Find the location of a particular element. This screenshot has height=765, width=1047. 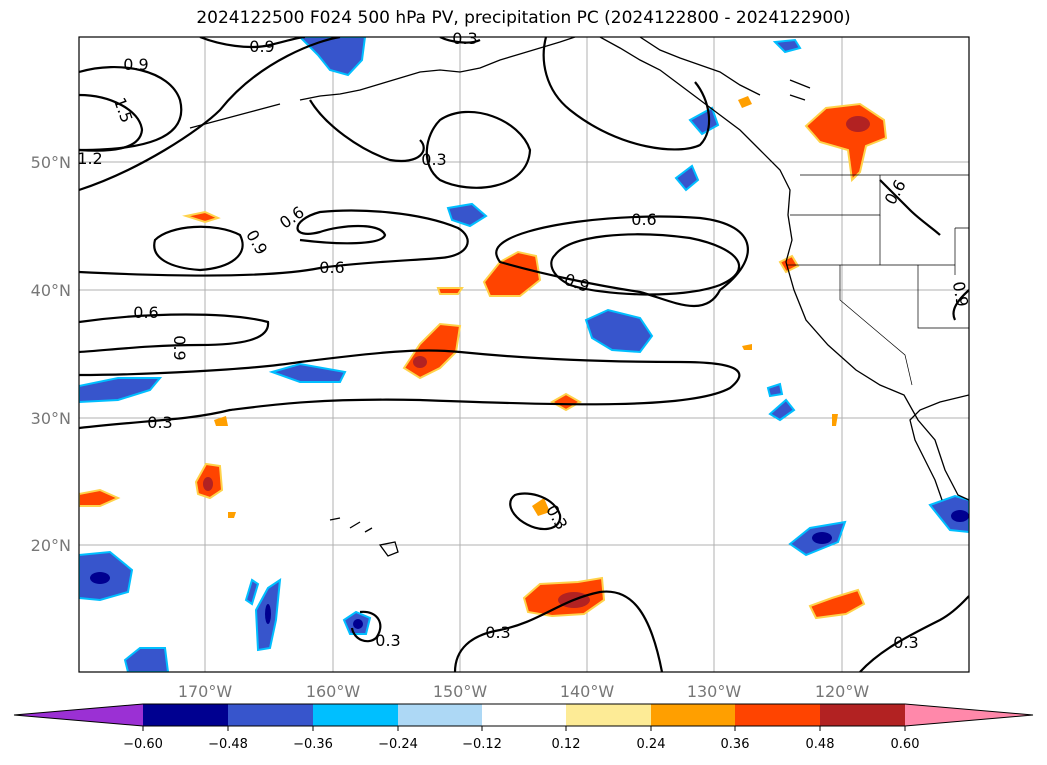

state-borders is located at coordinates (877, 280).